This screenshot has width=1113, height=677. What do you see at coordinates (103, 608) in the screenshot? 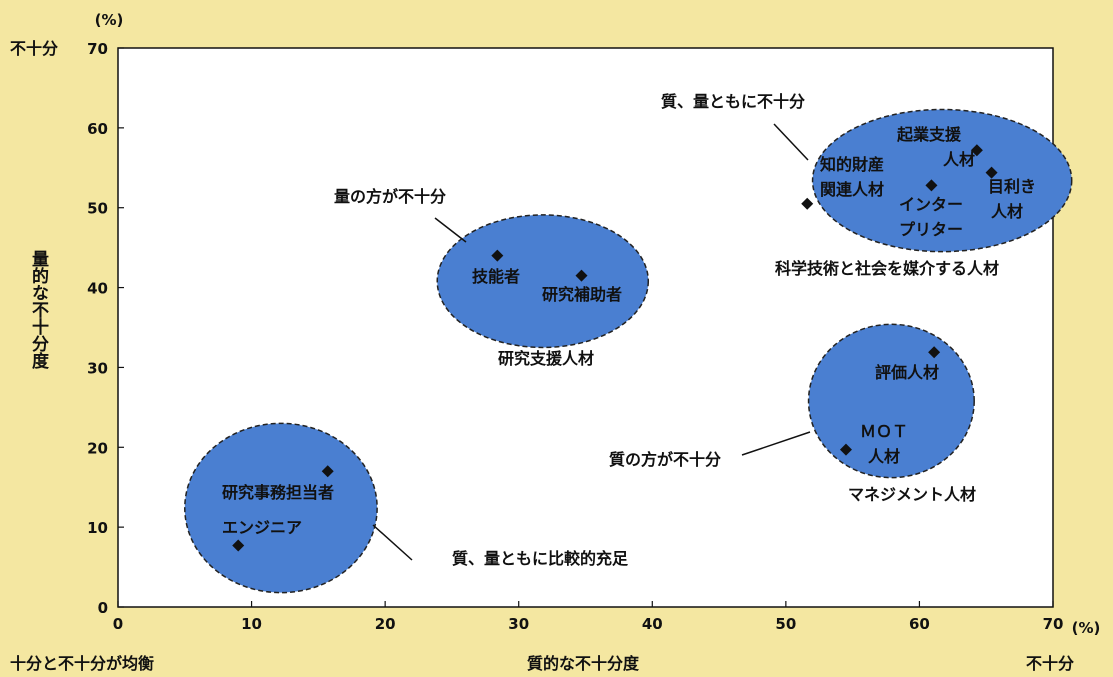
I see `y-tick-label: 0` at bounding box center [103, 608].